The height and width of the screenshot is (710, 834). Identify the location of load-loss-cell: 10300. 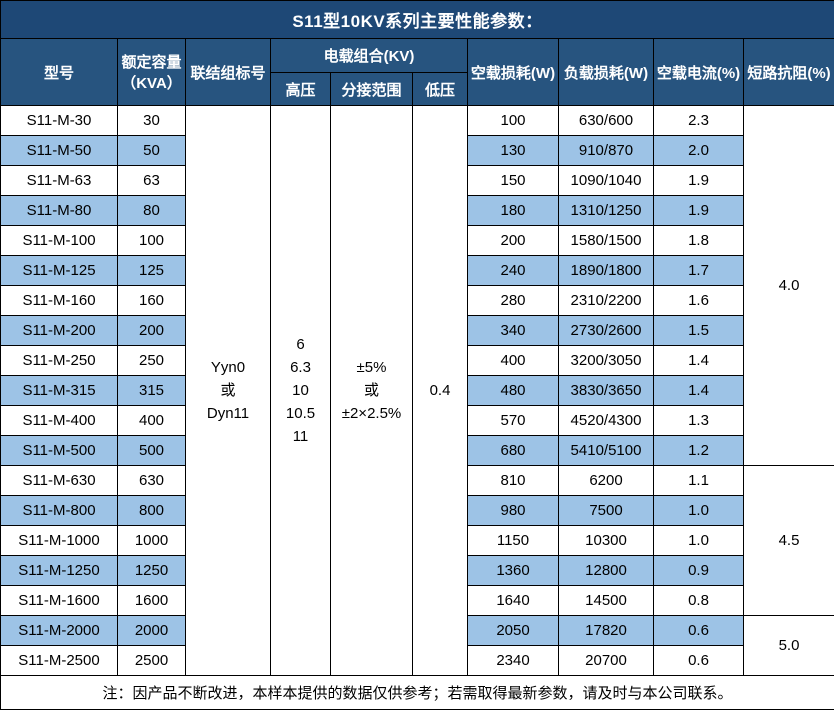
(606, 541).